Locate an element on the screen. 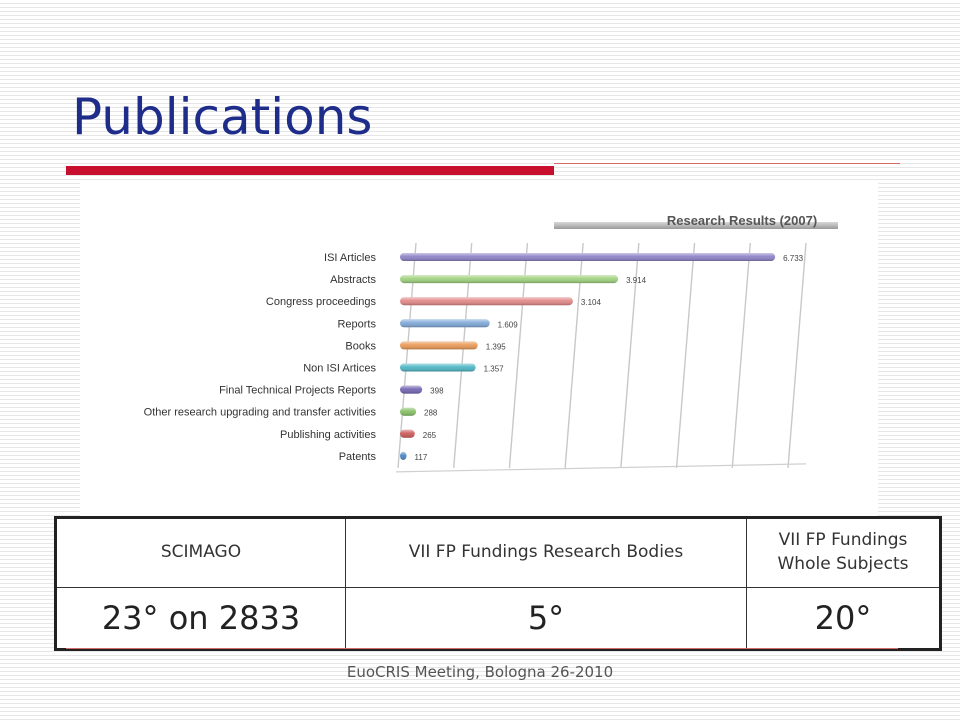  bar-value-label: 3.914 is located at coordinates (636, 280).